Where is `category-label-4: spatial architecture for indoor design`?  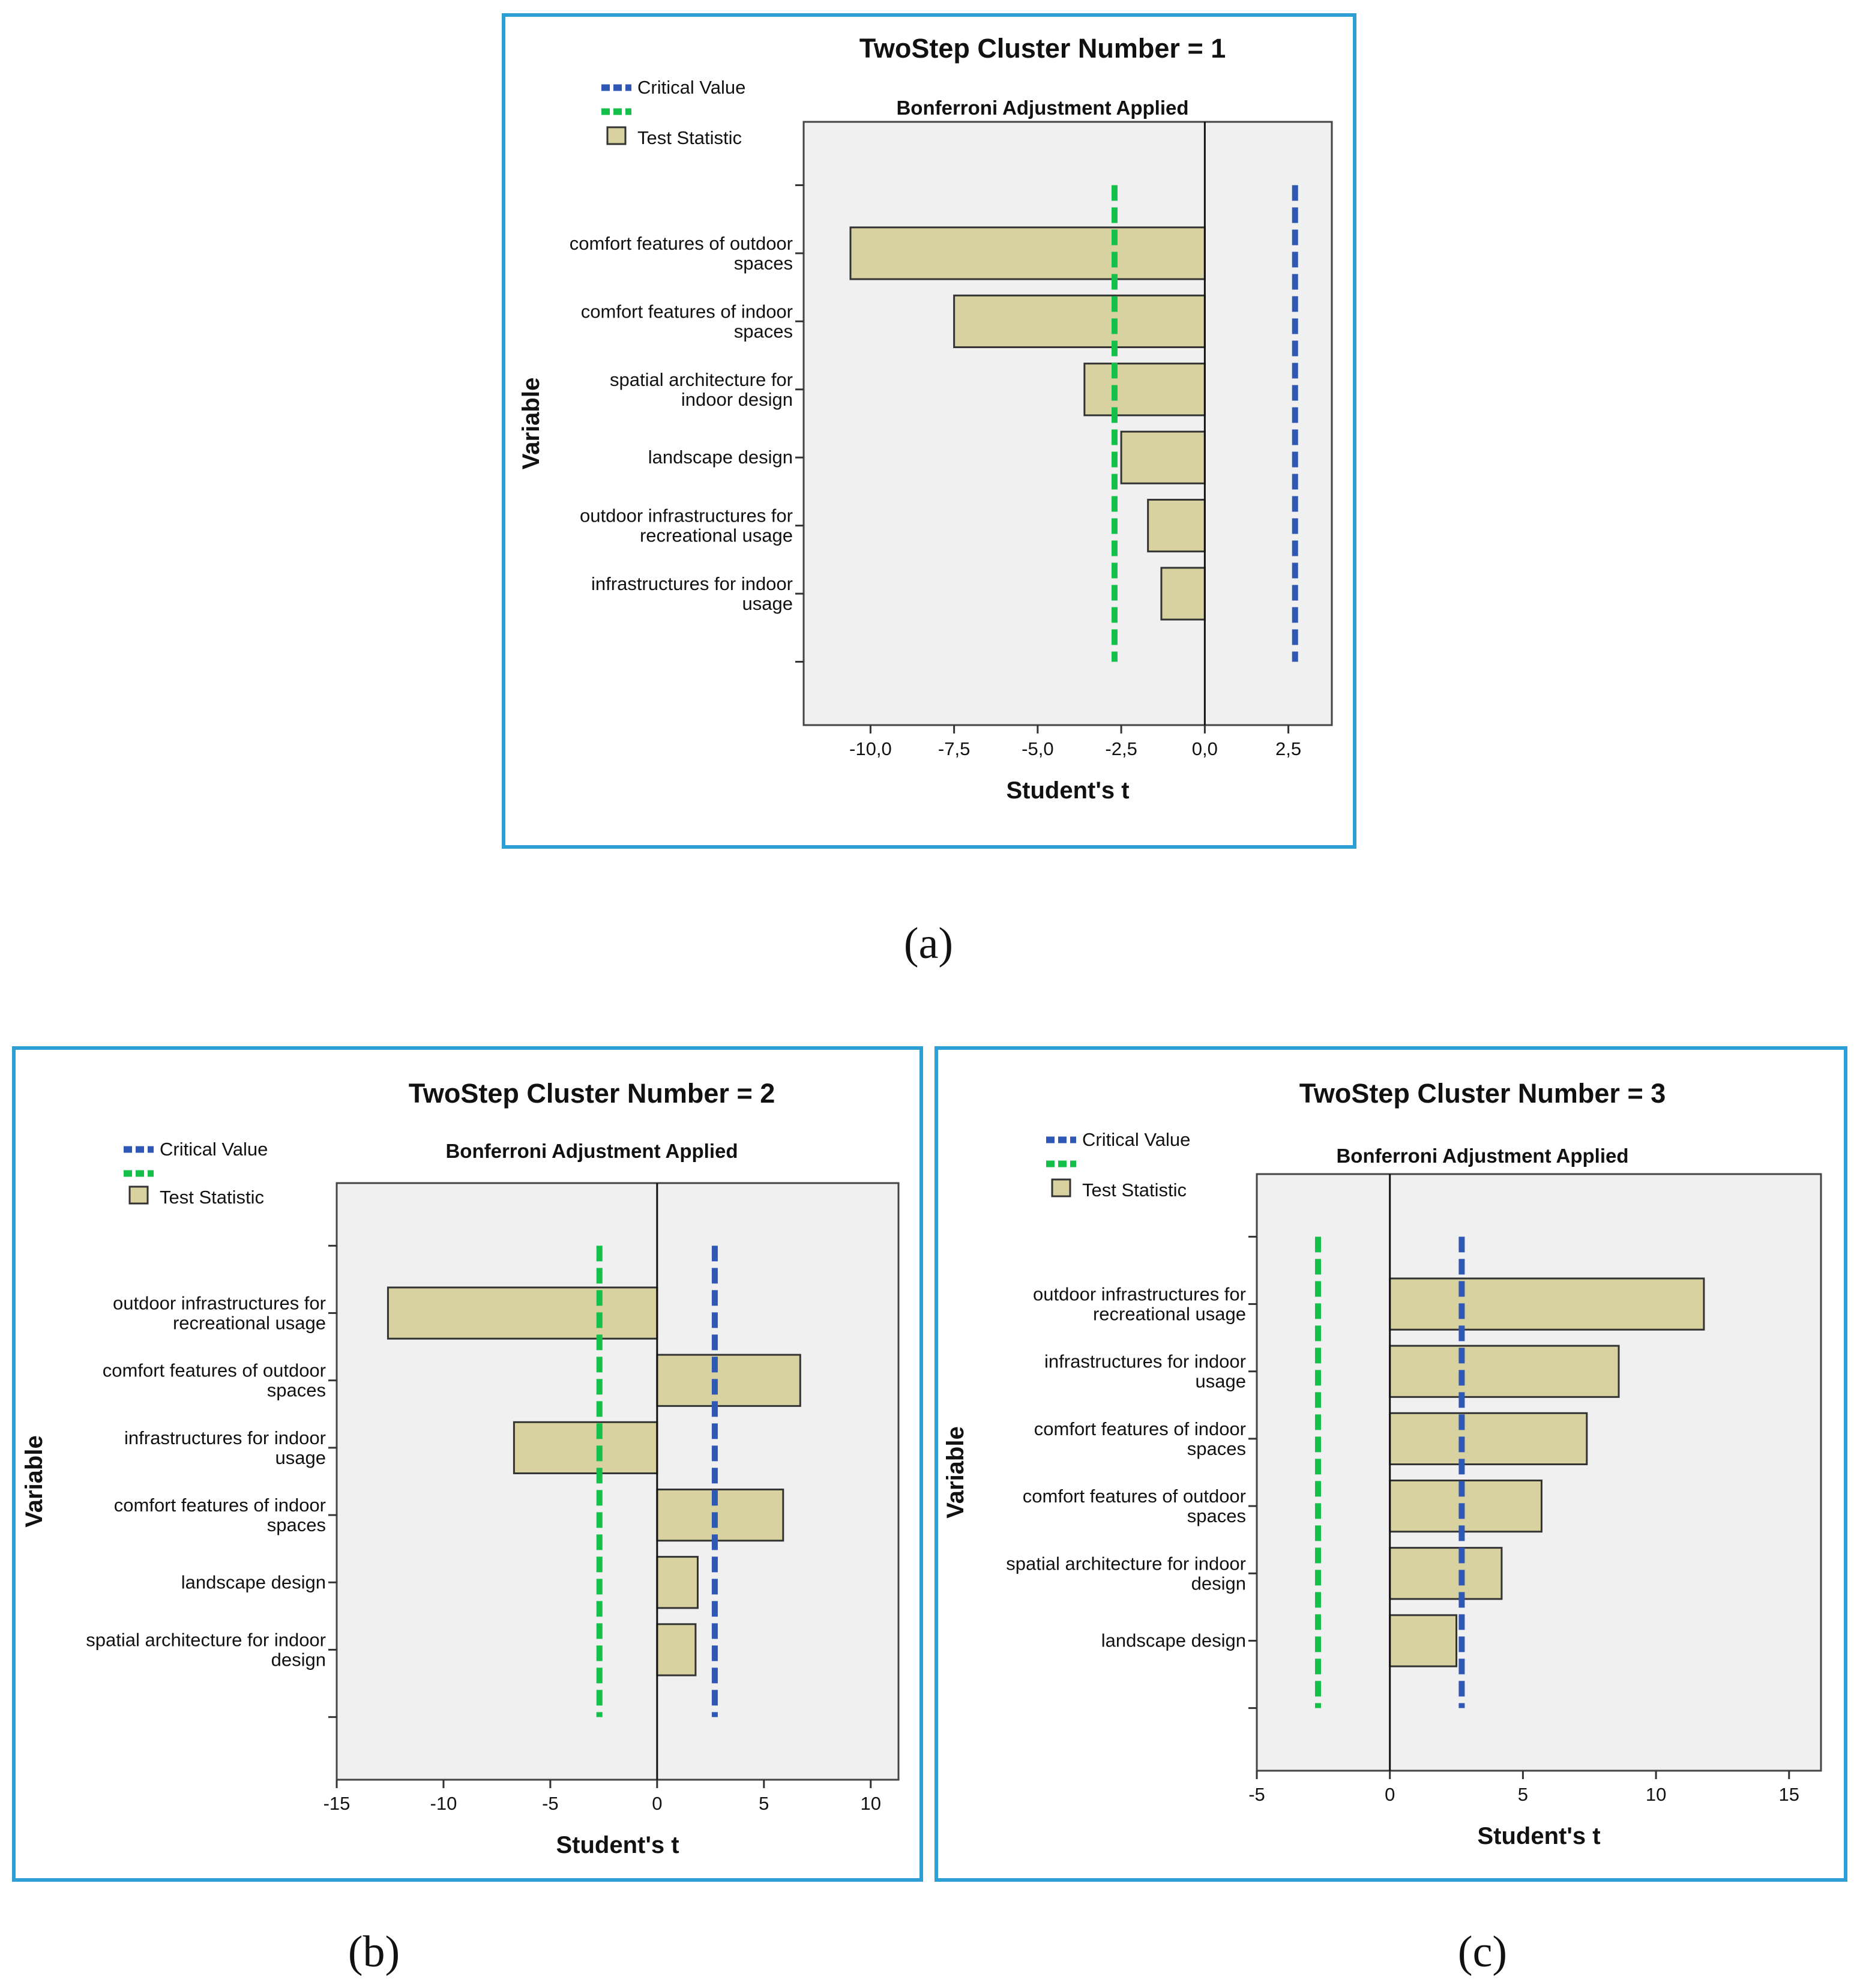 category-label-4: spatial architecture for indoor design is located at coordinates (1126, 1573).